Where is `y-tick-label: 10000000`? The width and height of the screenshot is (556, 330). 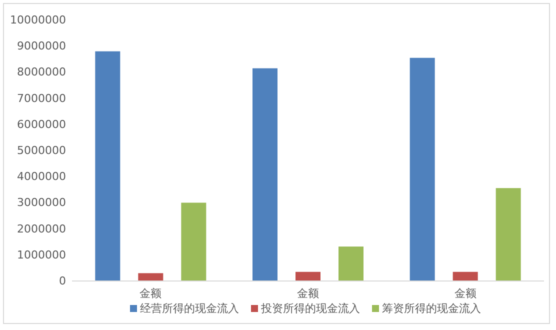 y-tick-label: 10000000 is located at coordinates (38, 20).